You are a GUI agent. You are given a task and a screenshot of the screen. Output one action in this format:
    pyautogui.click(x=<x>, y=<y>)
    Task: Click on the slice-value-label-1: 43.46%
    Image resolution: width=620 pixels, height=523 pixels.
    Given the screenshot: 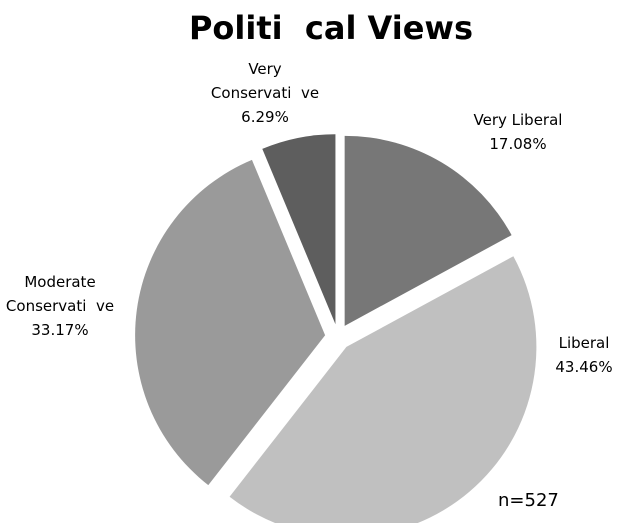 What is the action you would take?
    pyautogui.click(x=583, y=367)
    